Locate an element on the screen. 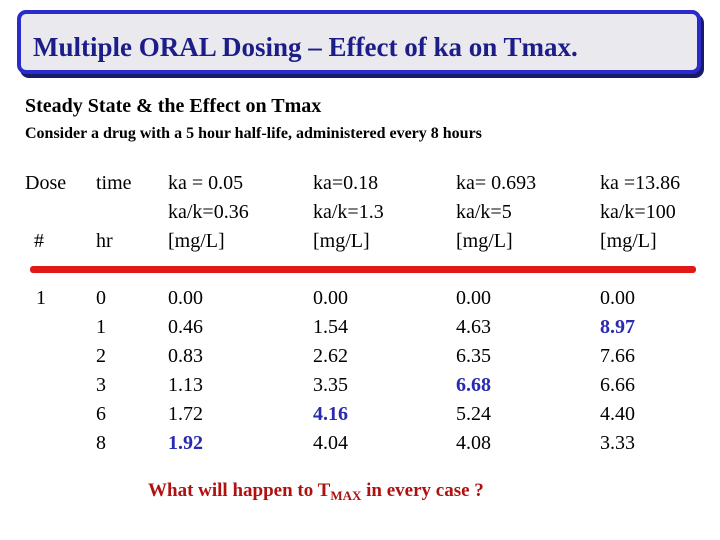 The height and width of the screenshot is (540, 720). time-cell: 0 is located at coordinates (101, 298).